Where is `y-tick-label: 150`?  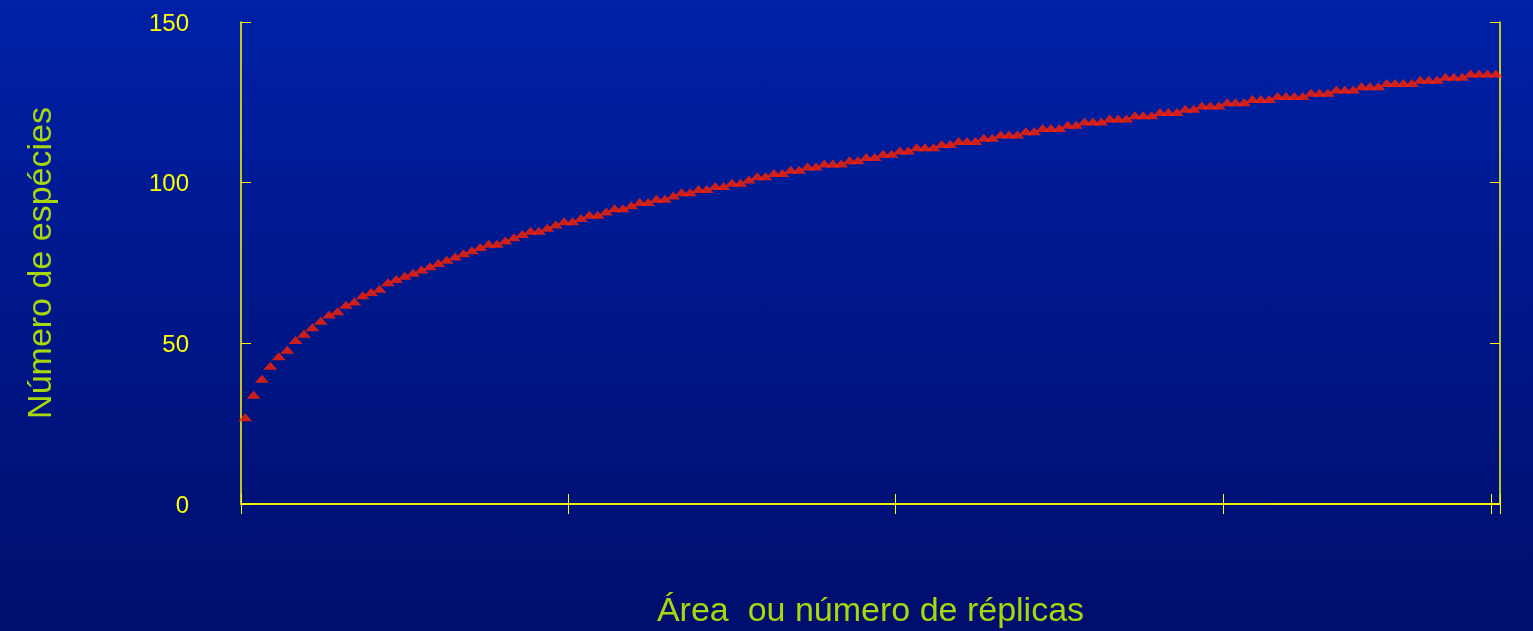 y-tick-label: 150 is located at coordinates (168, 22).